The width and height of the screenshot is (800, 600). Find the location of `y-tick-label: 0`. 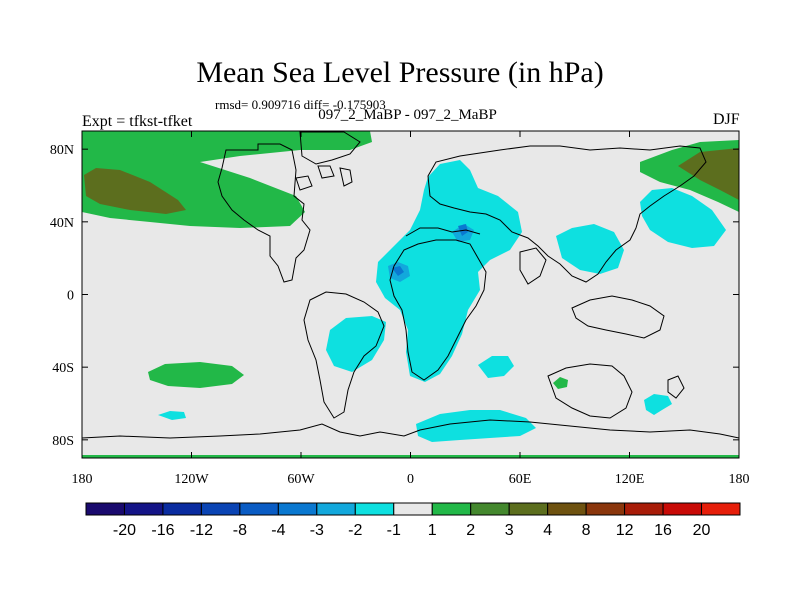

y-tick-label: 0 is located at coordinates (70, 296).